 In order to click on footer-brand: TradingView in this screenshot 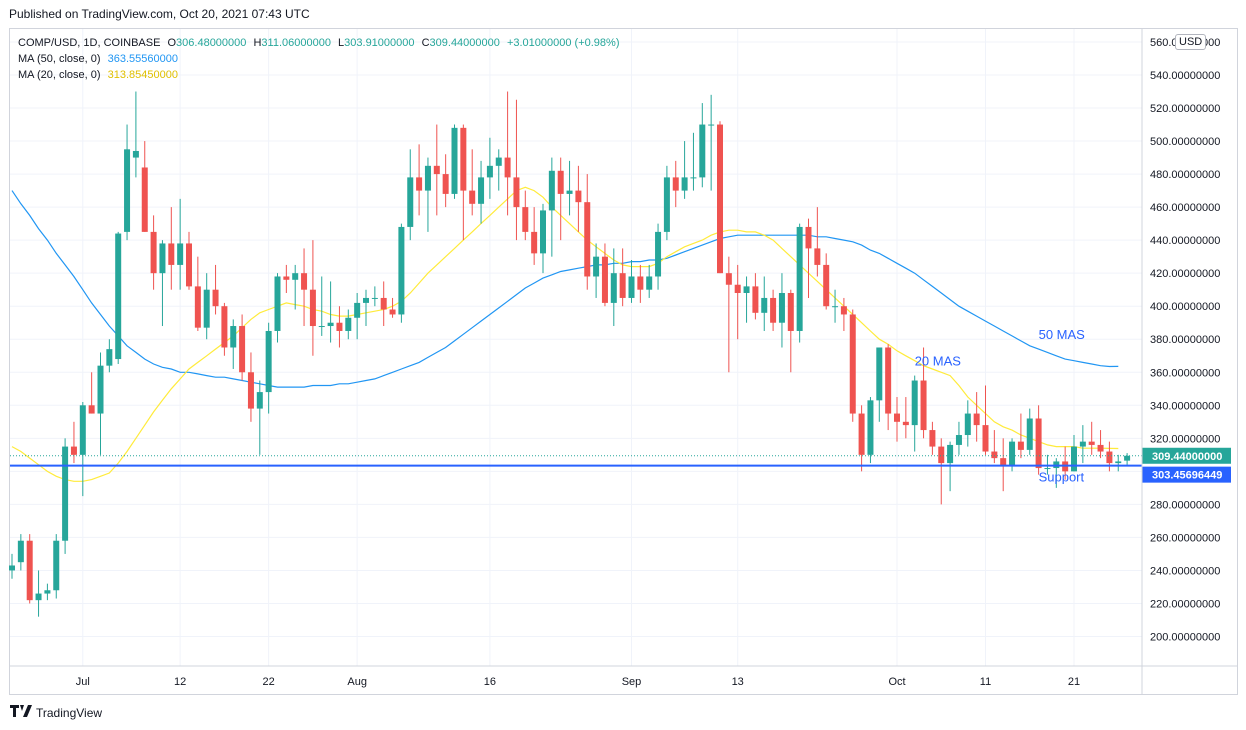, I will do `click(56, 712)`.